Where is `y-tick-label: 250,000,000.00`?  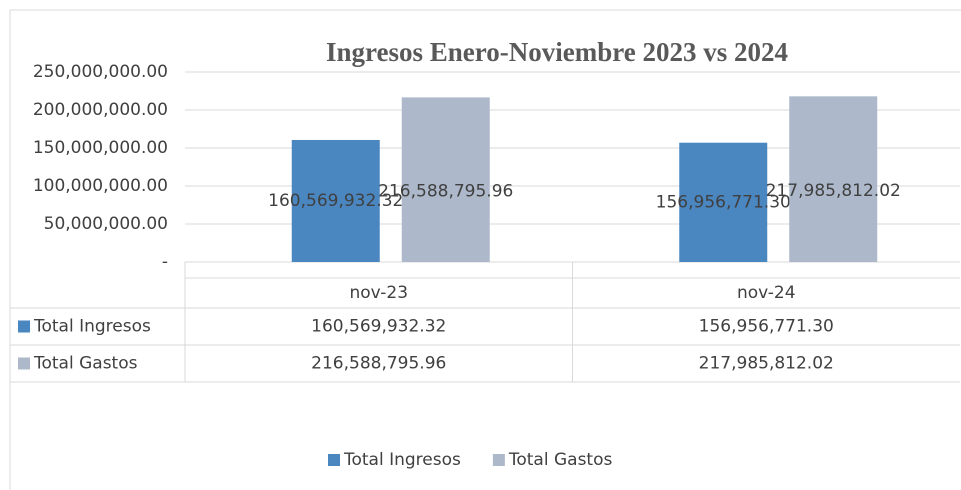
y-tick-label: 250,000,000.00 is located at coordinates (100, 72).